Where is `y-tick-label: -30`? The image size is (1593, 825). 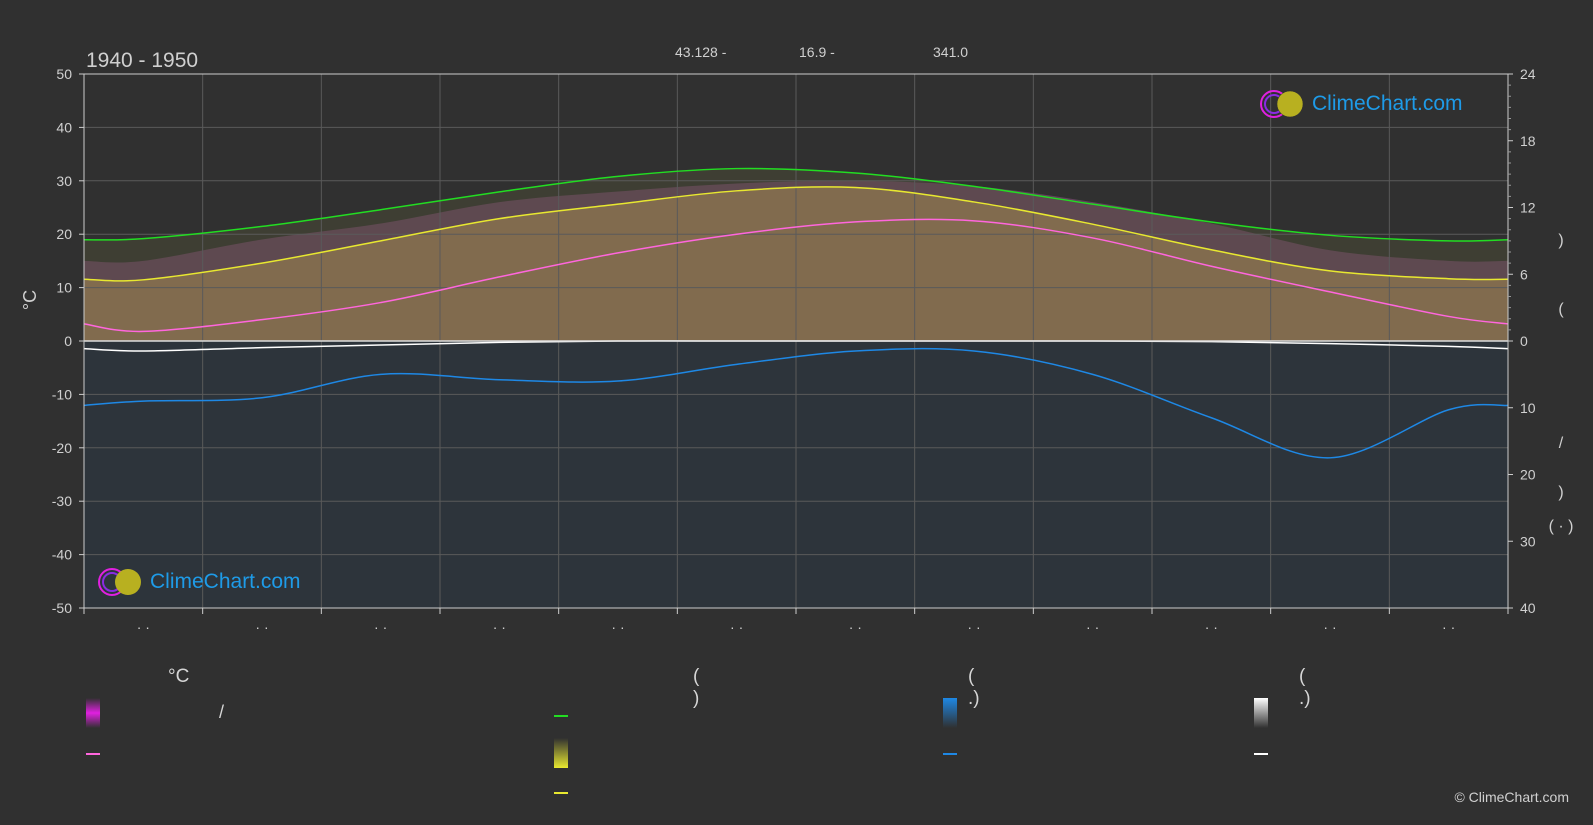
y-tick-label: -30 is located at coordinates (62, 501).